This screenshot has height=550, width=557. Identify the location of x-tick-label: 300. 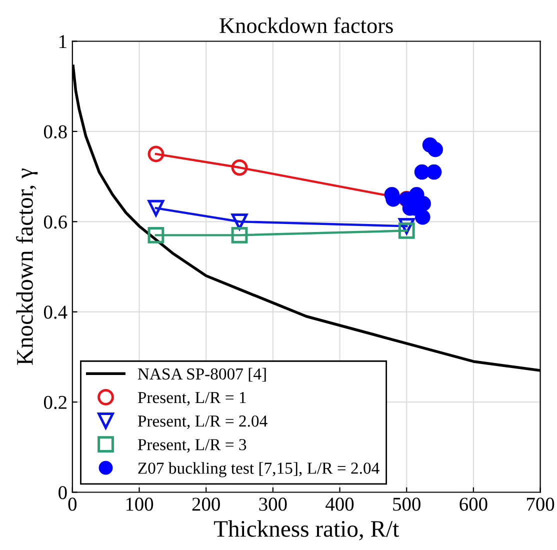
(273, 504).